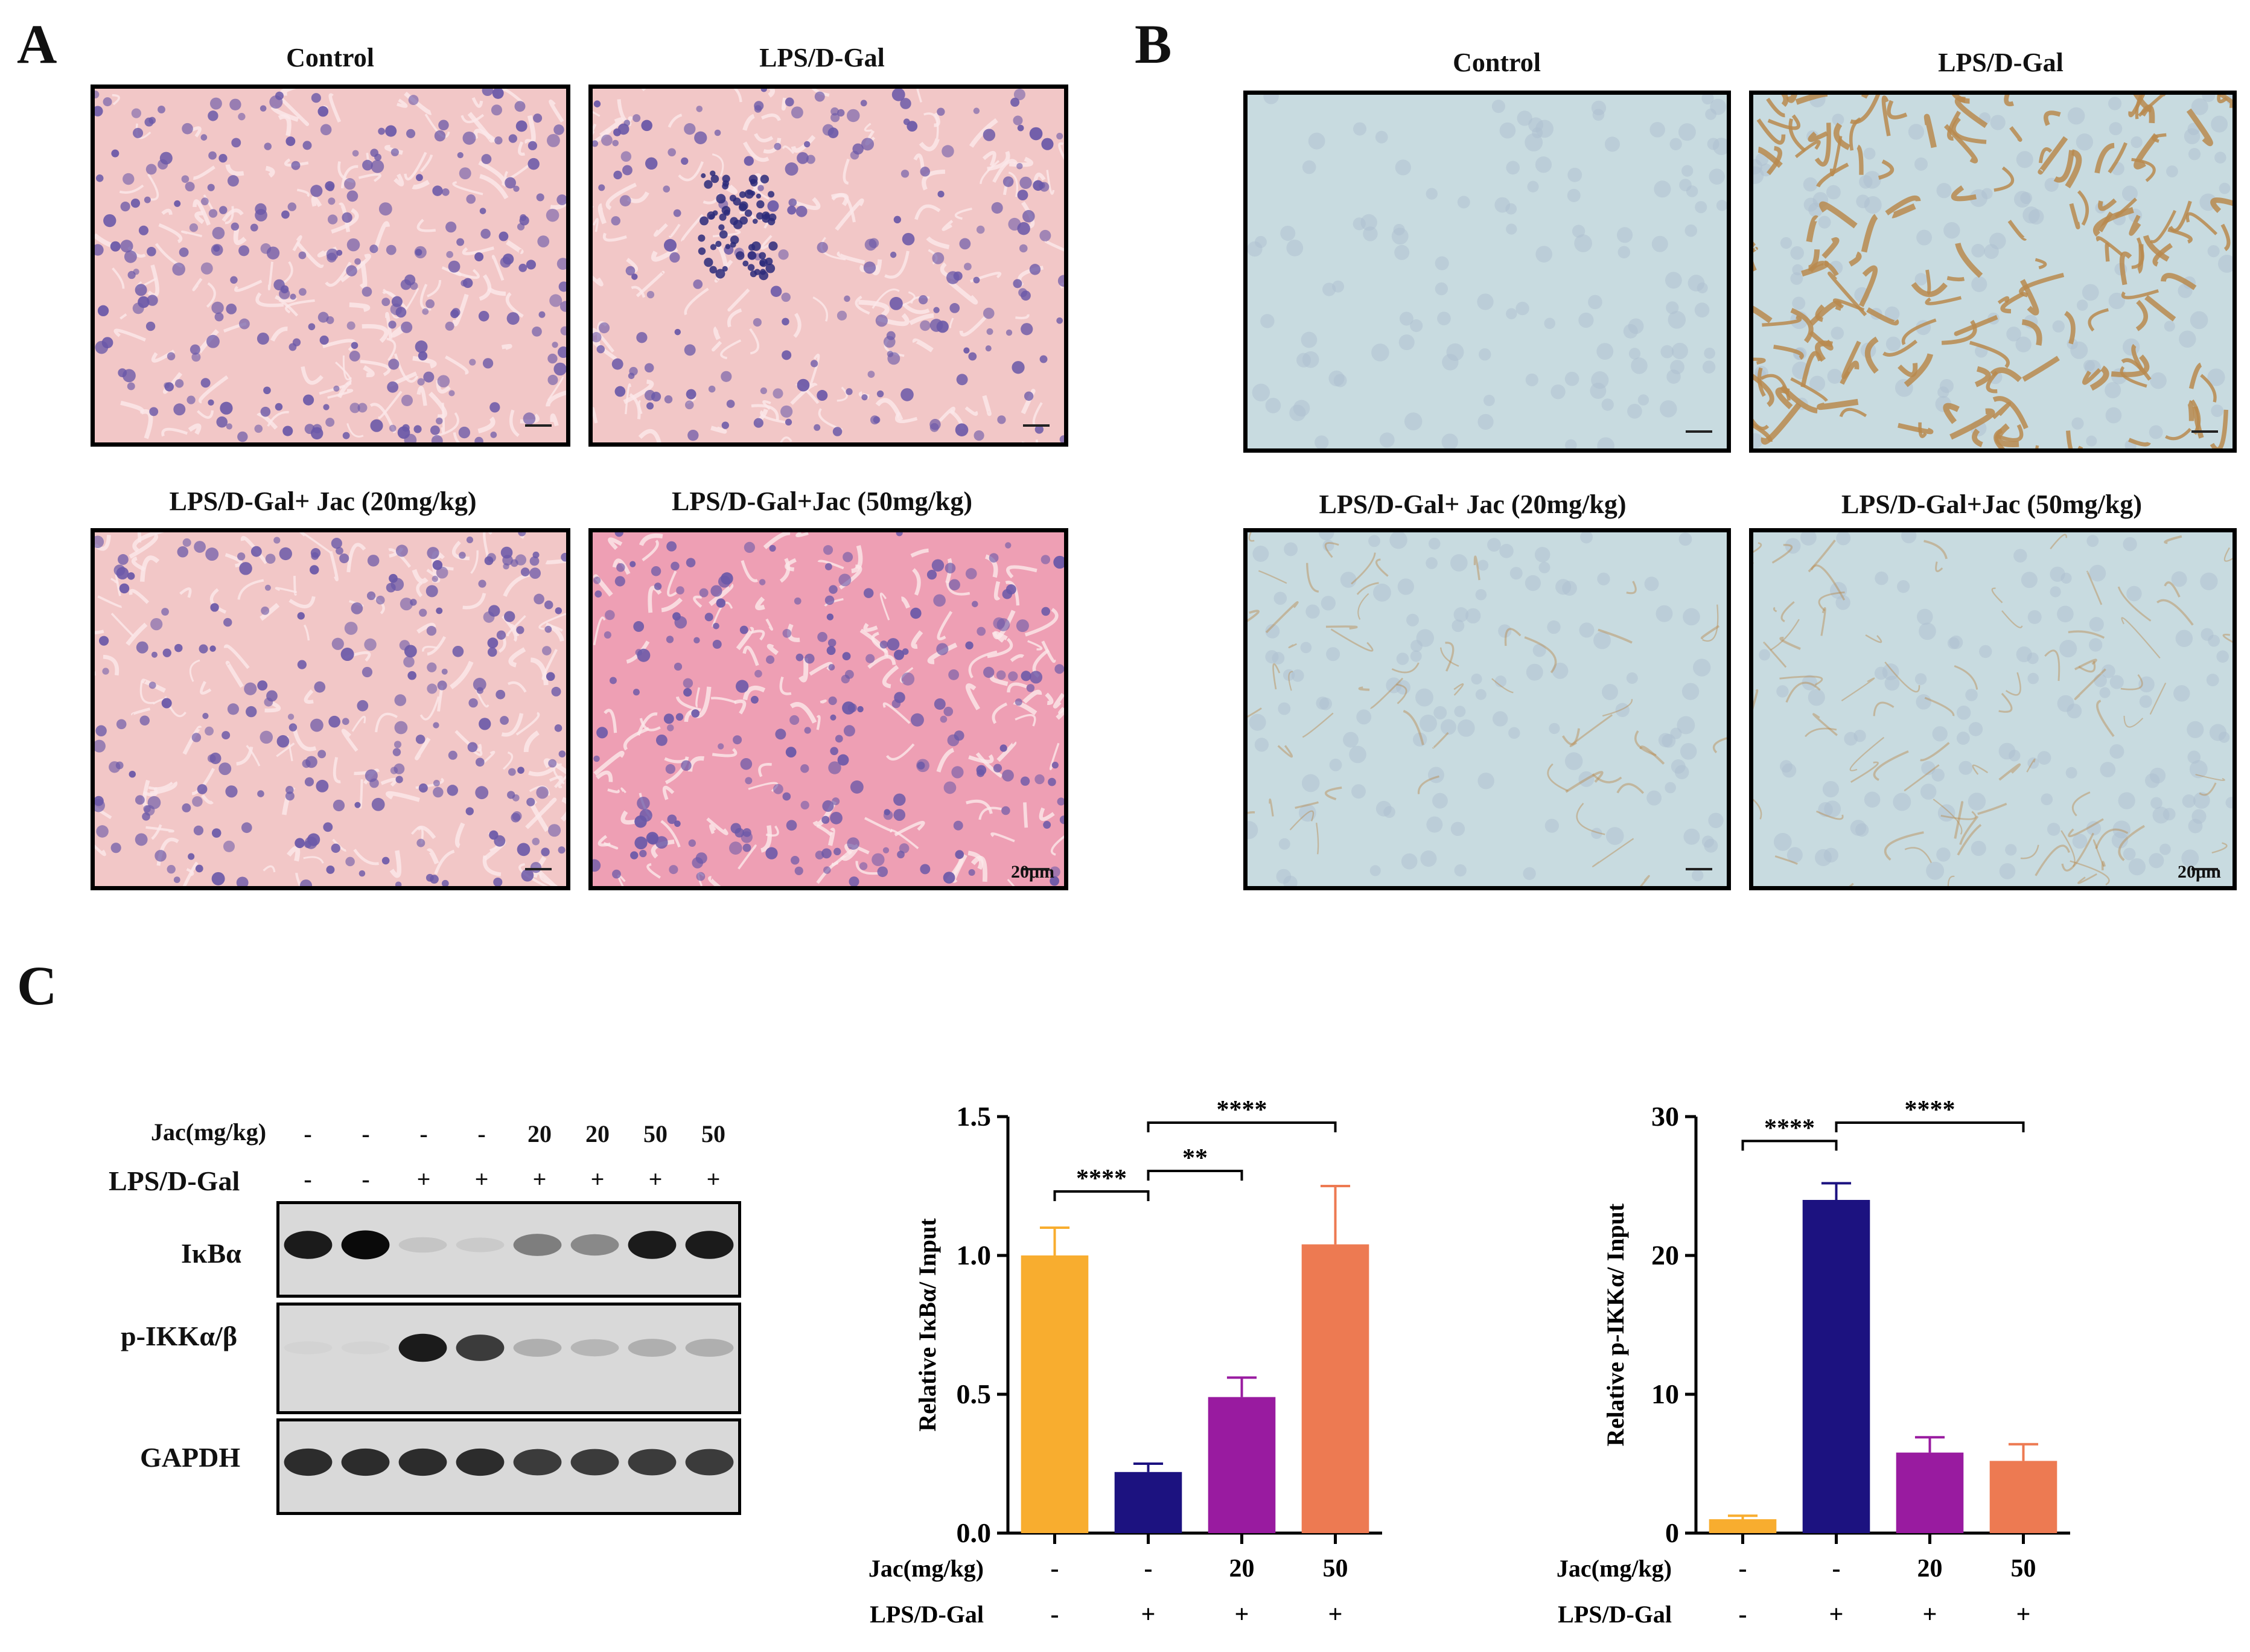 The height and width of the screenshot is (1652, 2250). Describe the element at coordinates (1672, 1532) in the screenshot. I see `y-tick-label: 0` at that location.